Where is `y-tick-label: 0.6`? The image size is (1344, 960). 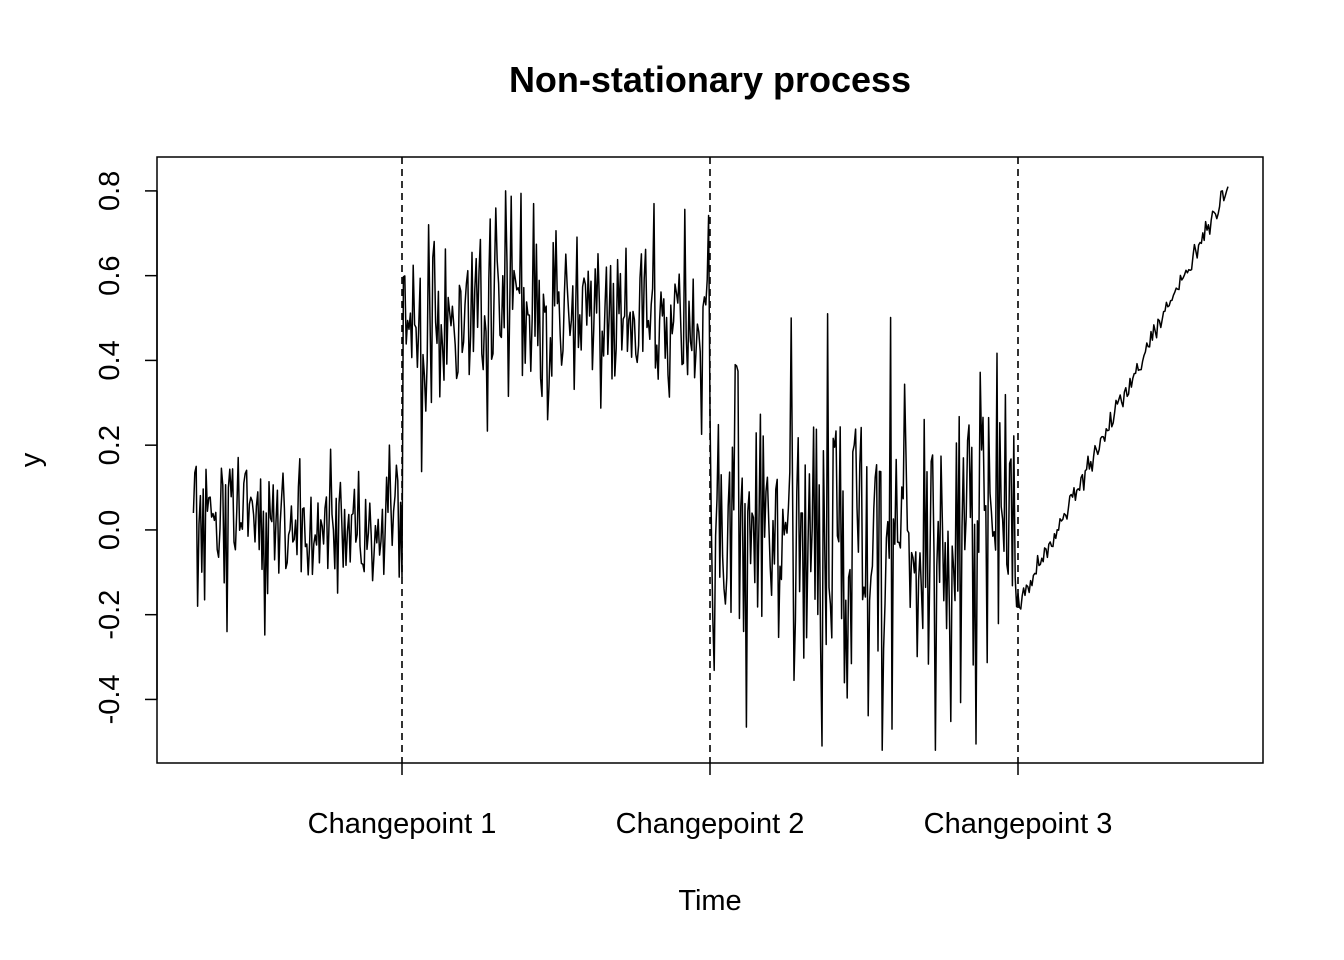 y-tick-label: 0.6 is located at coordinates (110, 275).